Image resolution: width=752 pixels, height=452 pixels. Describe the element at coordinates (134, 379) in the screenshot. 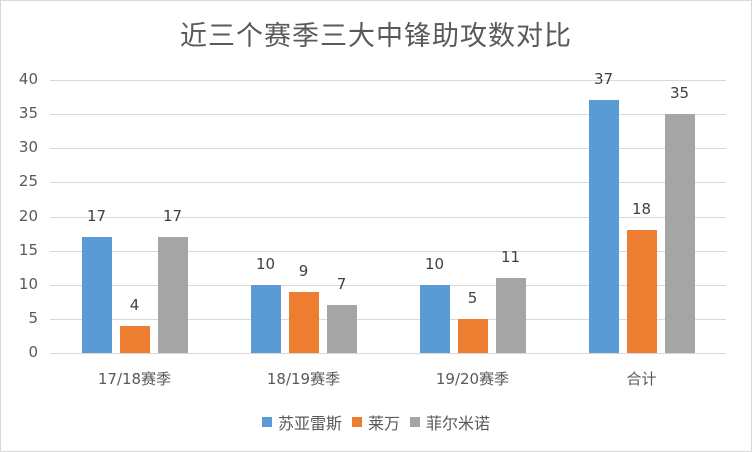

I see `x-tick-label: 17/18赛季` at that location.